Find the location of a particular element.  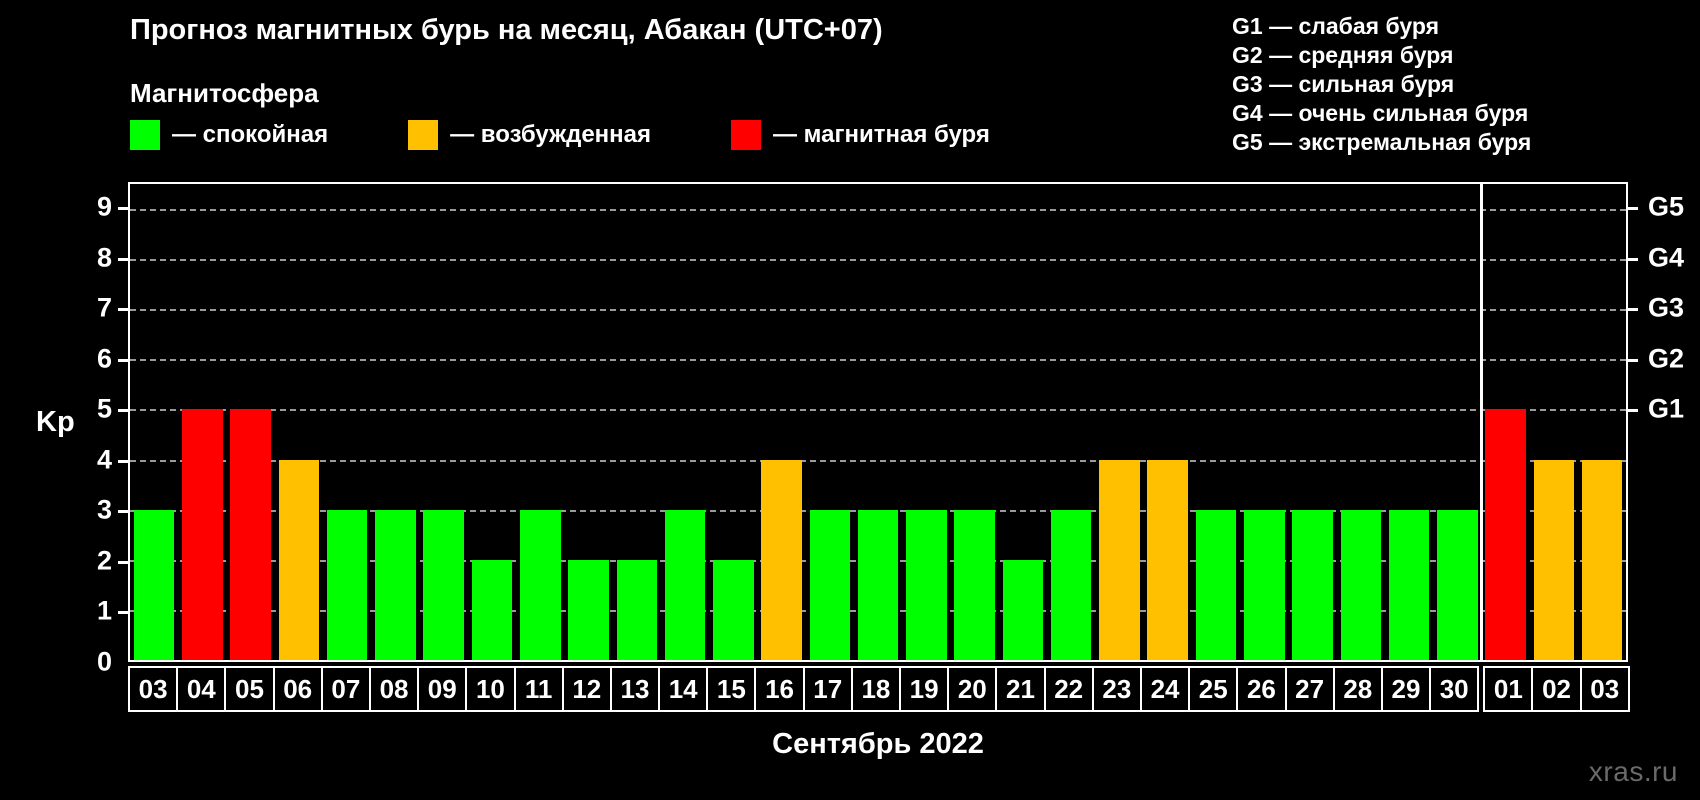

legend-swatch-calm is located at coordinates (145, 135).